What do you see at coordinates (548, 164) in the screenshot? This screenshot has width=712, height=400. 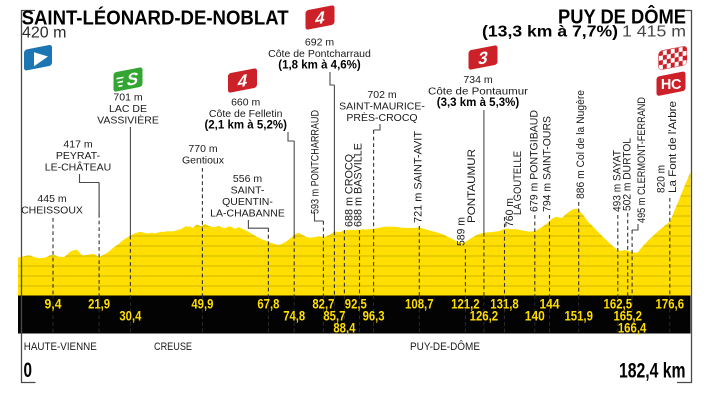 I see `svg-text: 794 m SAINT-OURS` at bounding box center [548, 164].